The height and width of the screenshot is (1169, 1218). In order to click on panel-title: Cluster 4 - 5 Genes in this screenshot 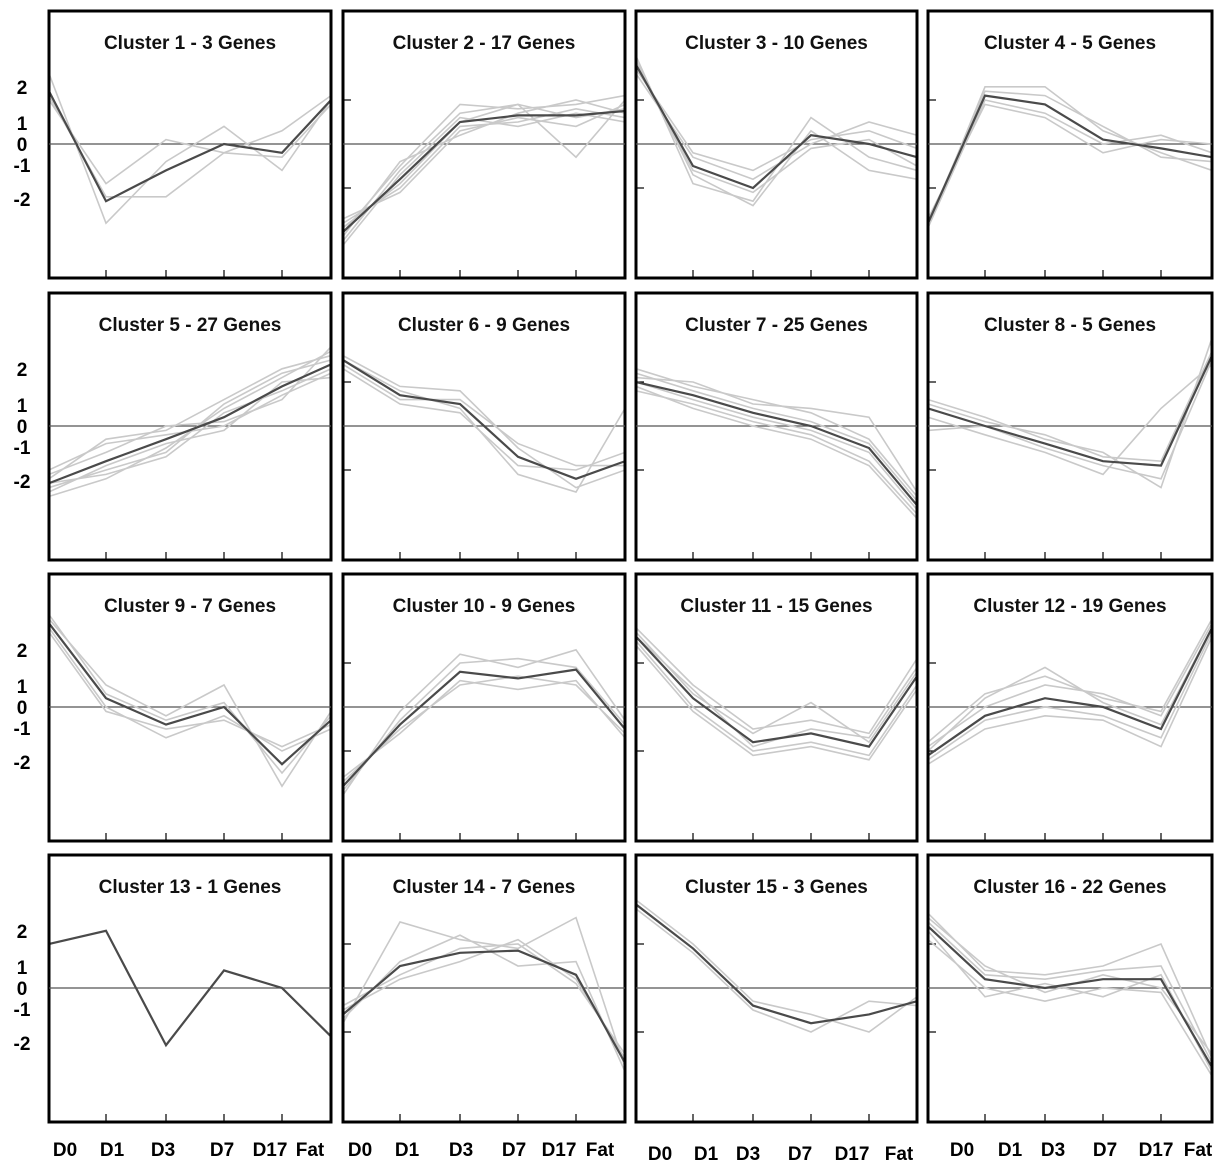, I will do `click(1070, 43)`.